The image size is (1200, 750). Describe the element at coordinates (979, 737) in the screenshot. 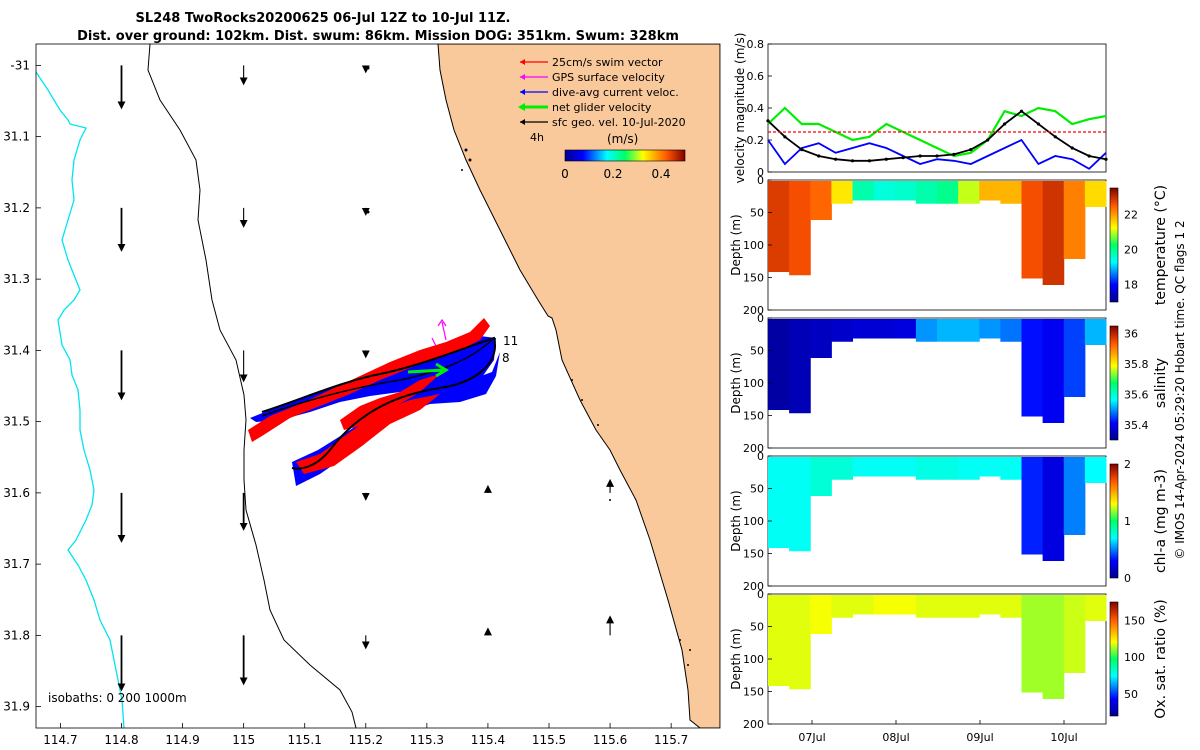

I see `time-tick-label: 09Jul` at that location.